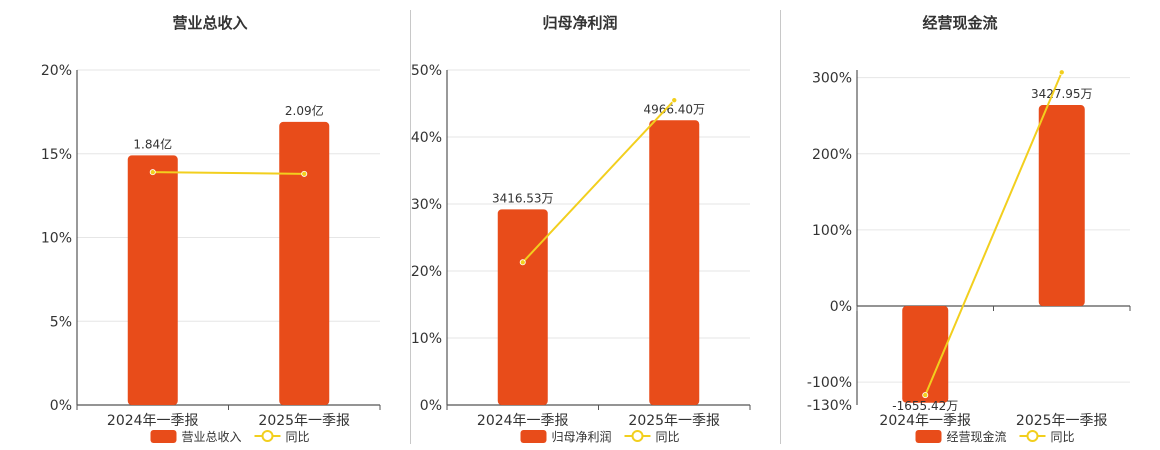  Describe the element at coordinates (832, 155) in the screenshot. I see `y-tick-label: 200%` at that location.